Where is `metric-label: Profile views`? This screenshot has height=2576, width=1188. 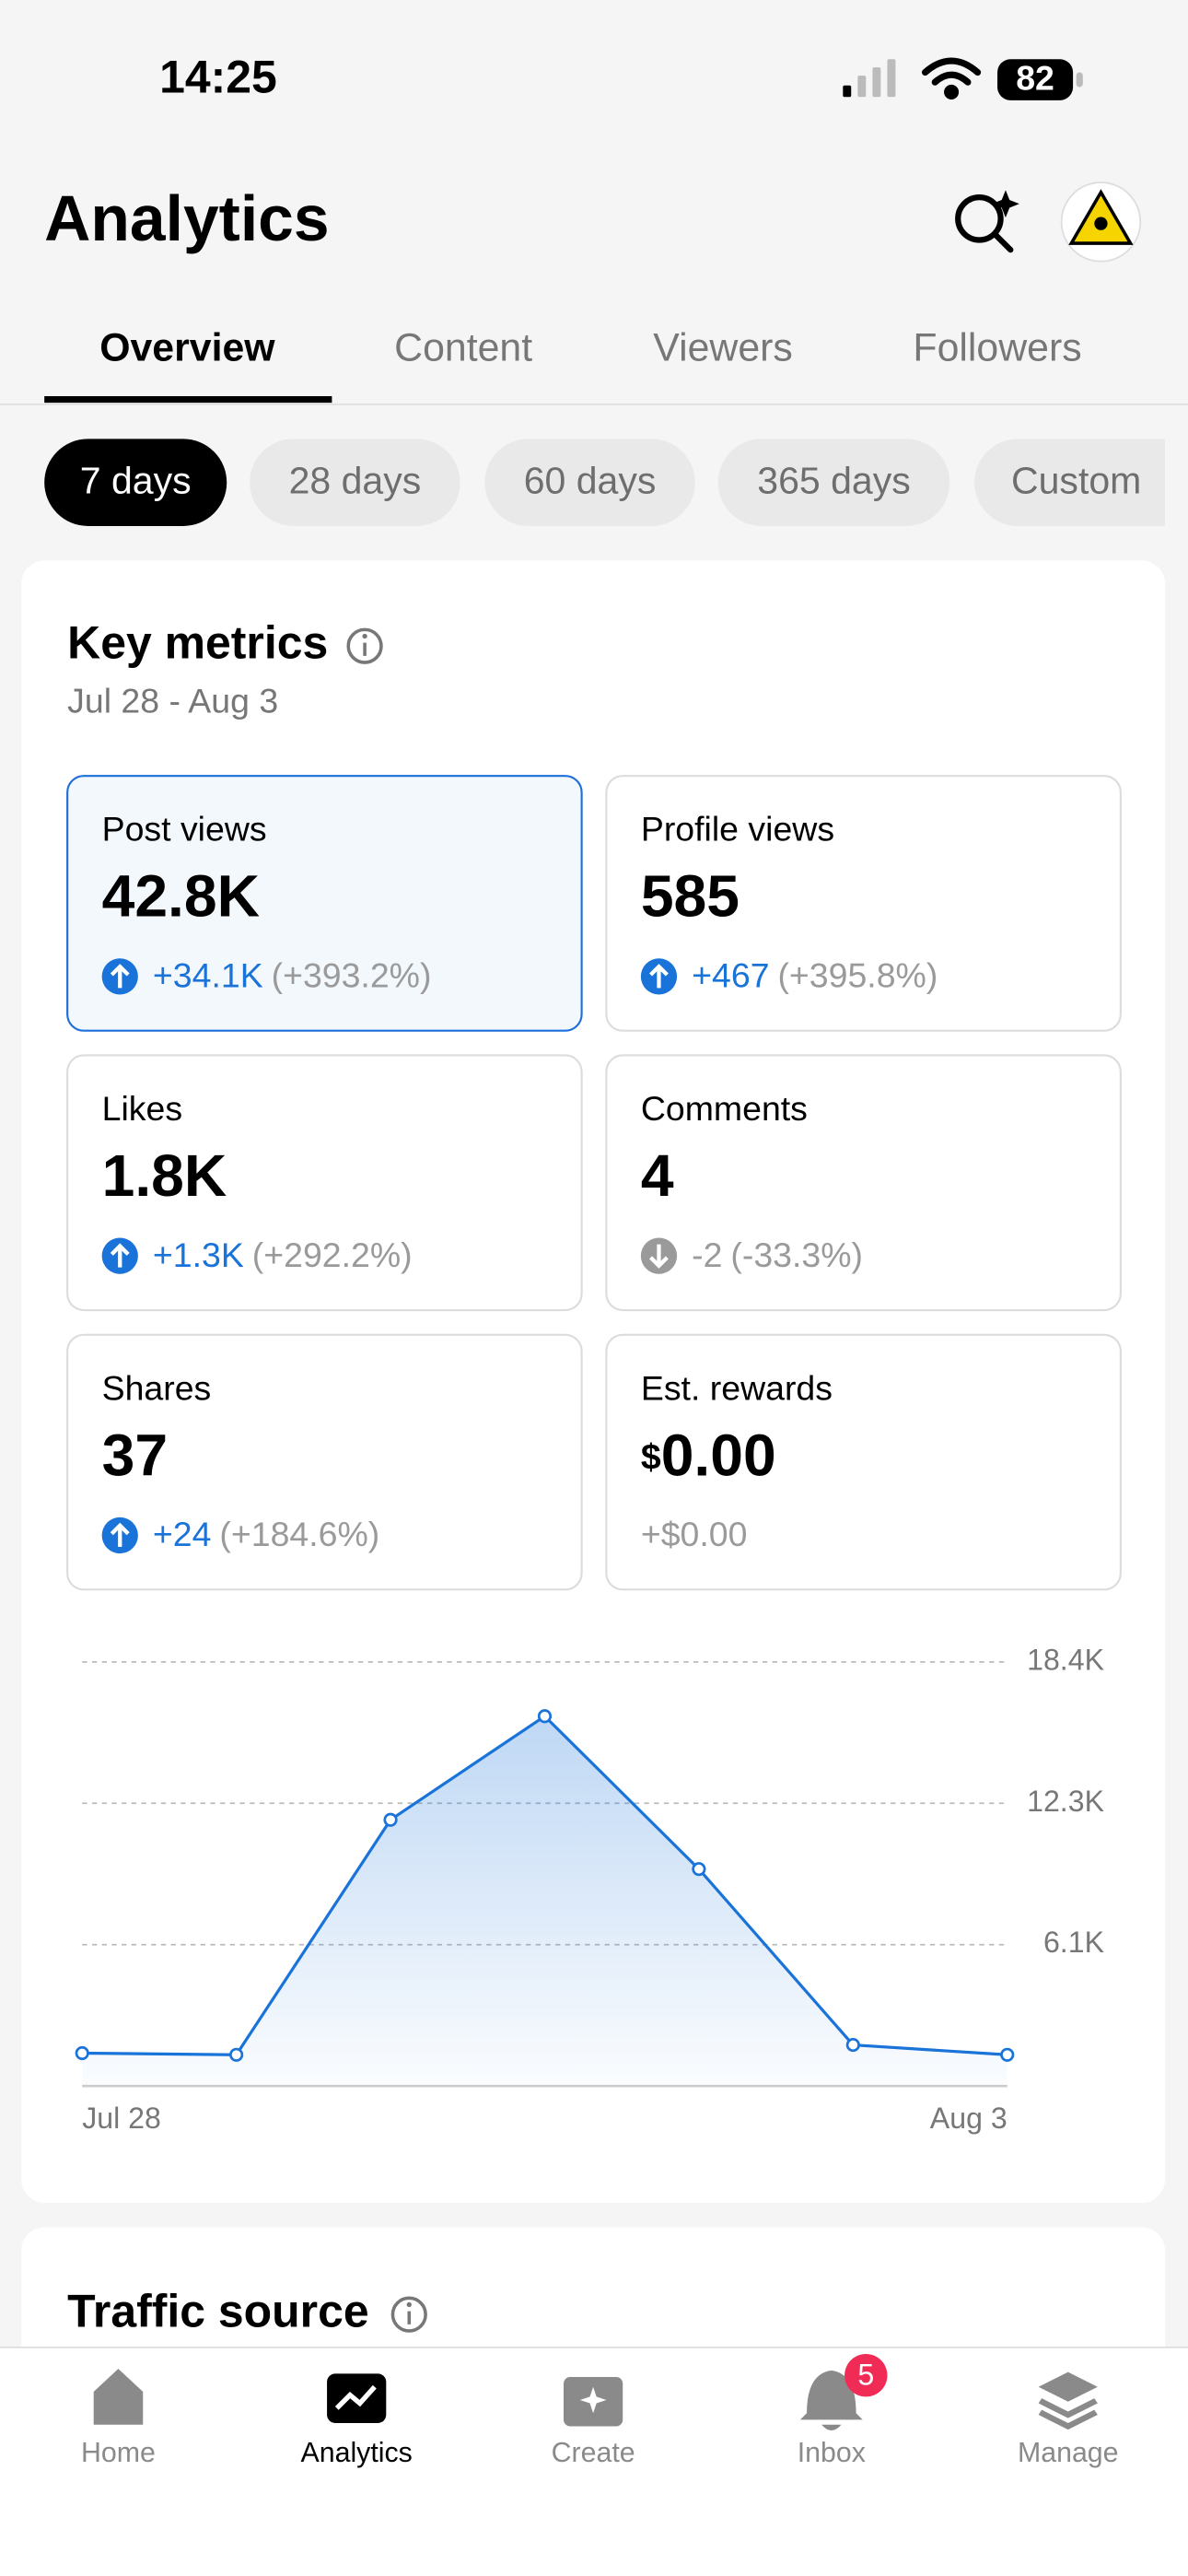
metric-label: Profile views is located at coordinates (737, 829).